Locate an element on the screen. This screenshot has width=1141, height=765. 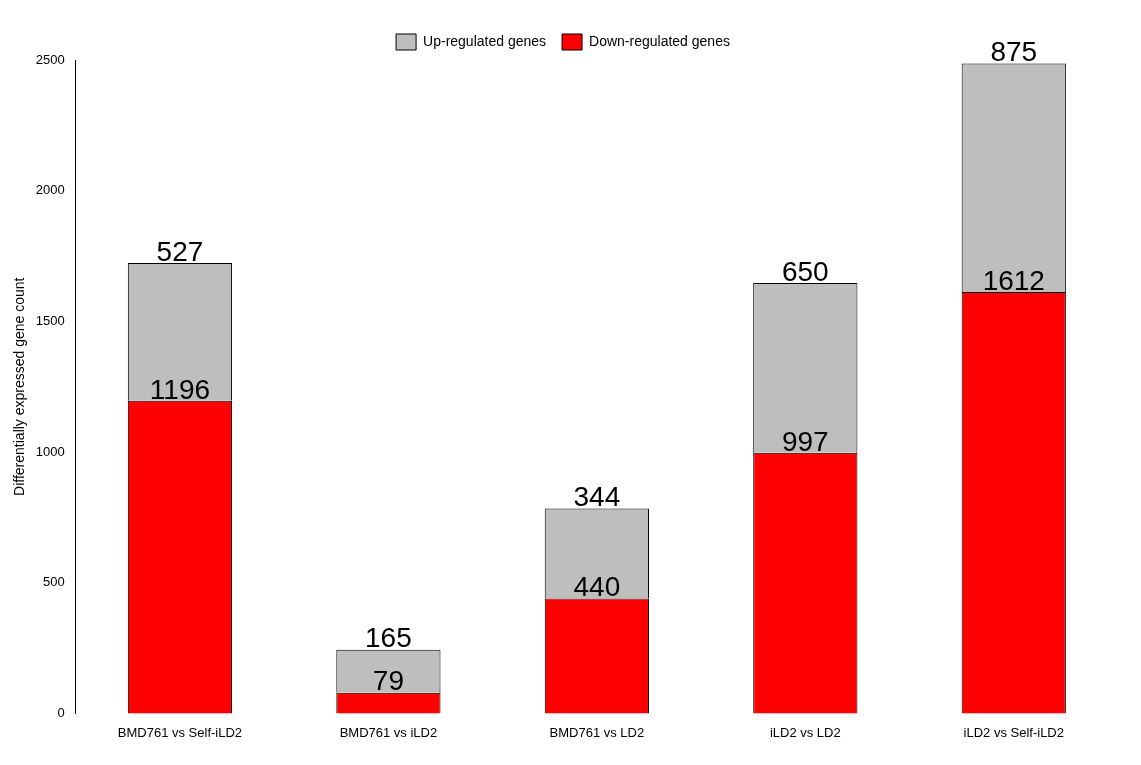
data-label: 1612 is located at coordinates (1013, 280).